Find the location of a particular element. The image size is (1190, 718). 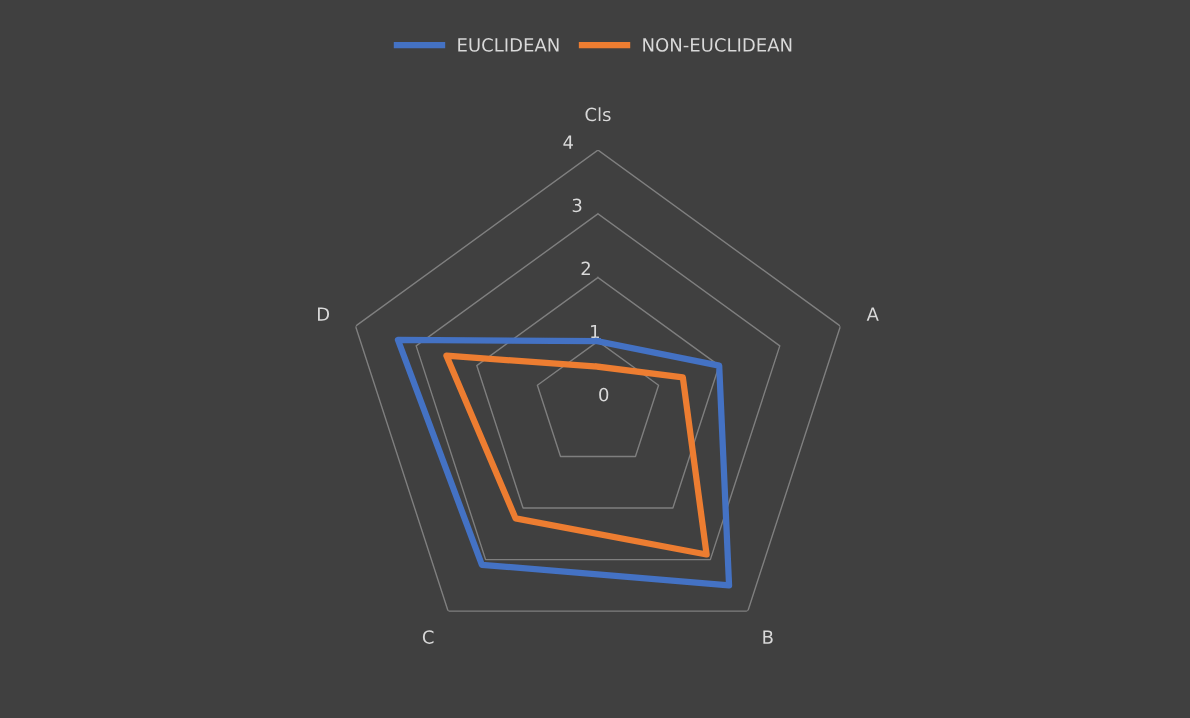

y-tick-label: 2 is located at coordinates (585, 268).